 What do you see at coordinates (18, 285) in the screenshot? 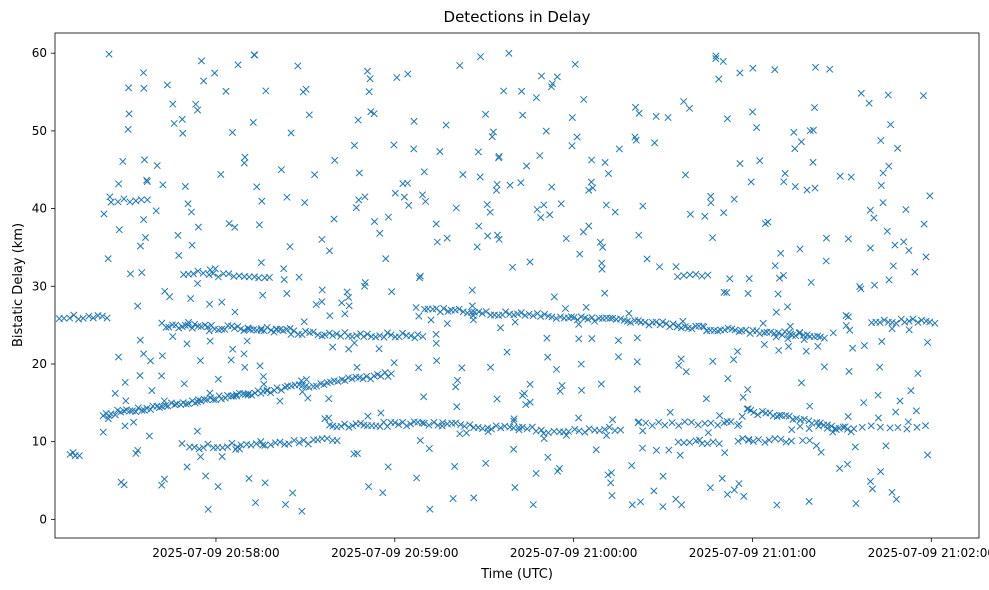
I see `y-axis-title: Bistatic Delay (km)` at bounding box center [18, 285].